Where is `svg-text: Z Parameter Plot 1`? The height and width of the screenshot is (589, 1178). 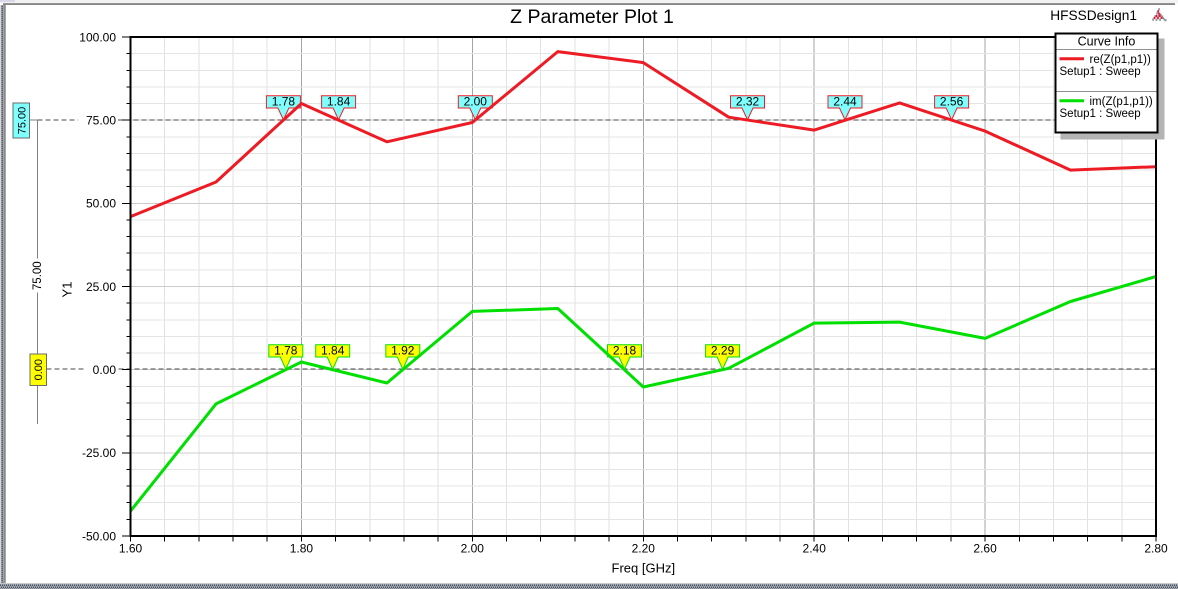
svg-text: Z Parameter Plot 1 is located at coordinates (592, 17).